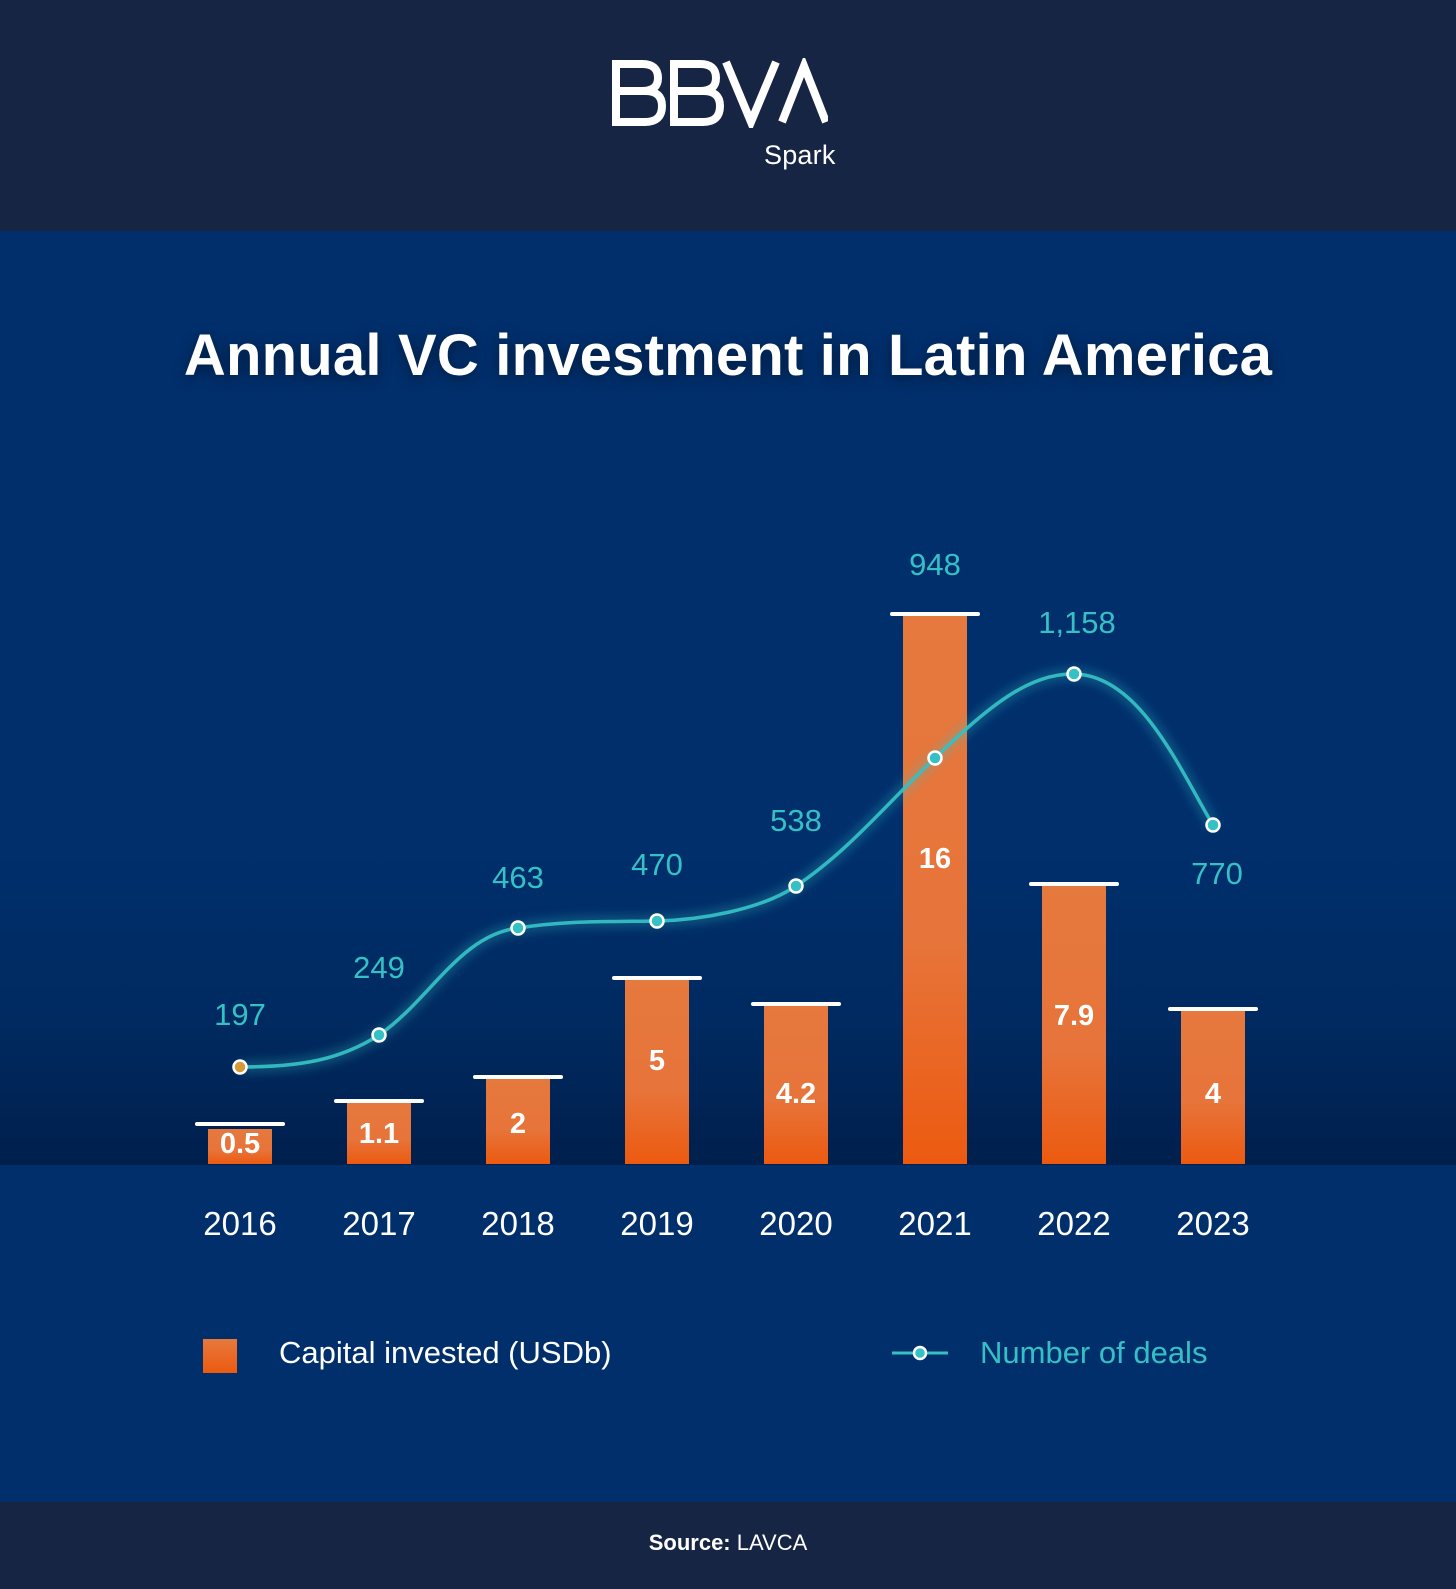 The width and height of the screenshot is (1456, 1589). I want to click on bbva-logo-icon, so click(720, 93).